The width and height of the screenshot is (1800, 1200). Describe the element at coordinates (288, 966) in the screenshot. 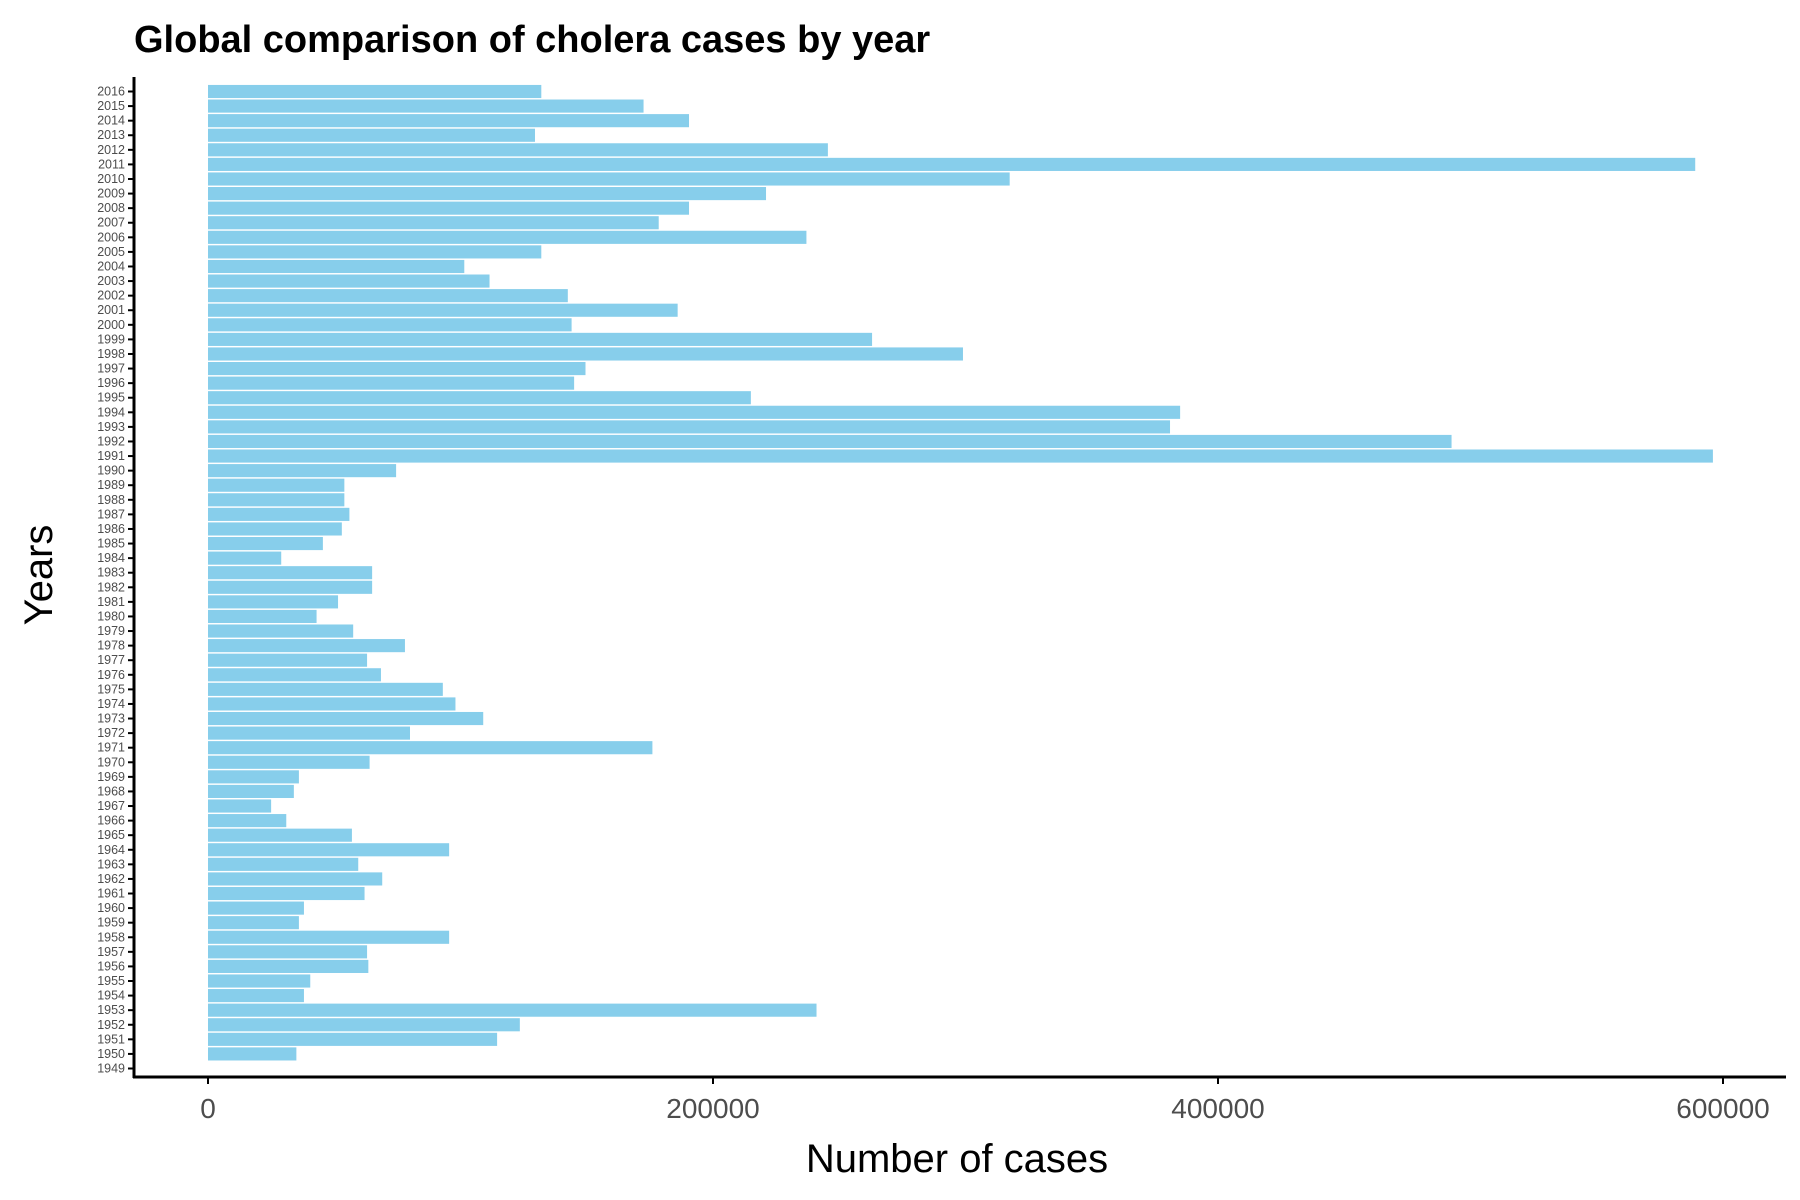

I see `bar-1956` at that location.